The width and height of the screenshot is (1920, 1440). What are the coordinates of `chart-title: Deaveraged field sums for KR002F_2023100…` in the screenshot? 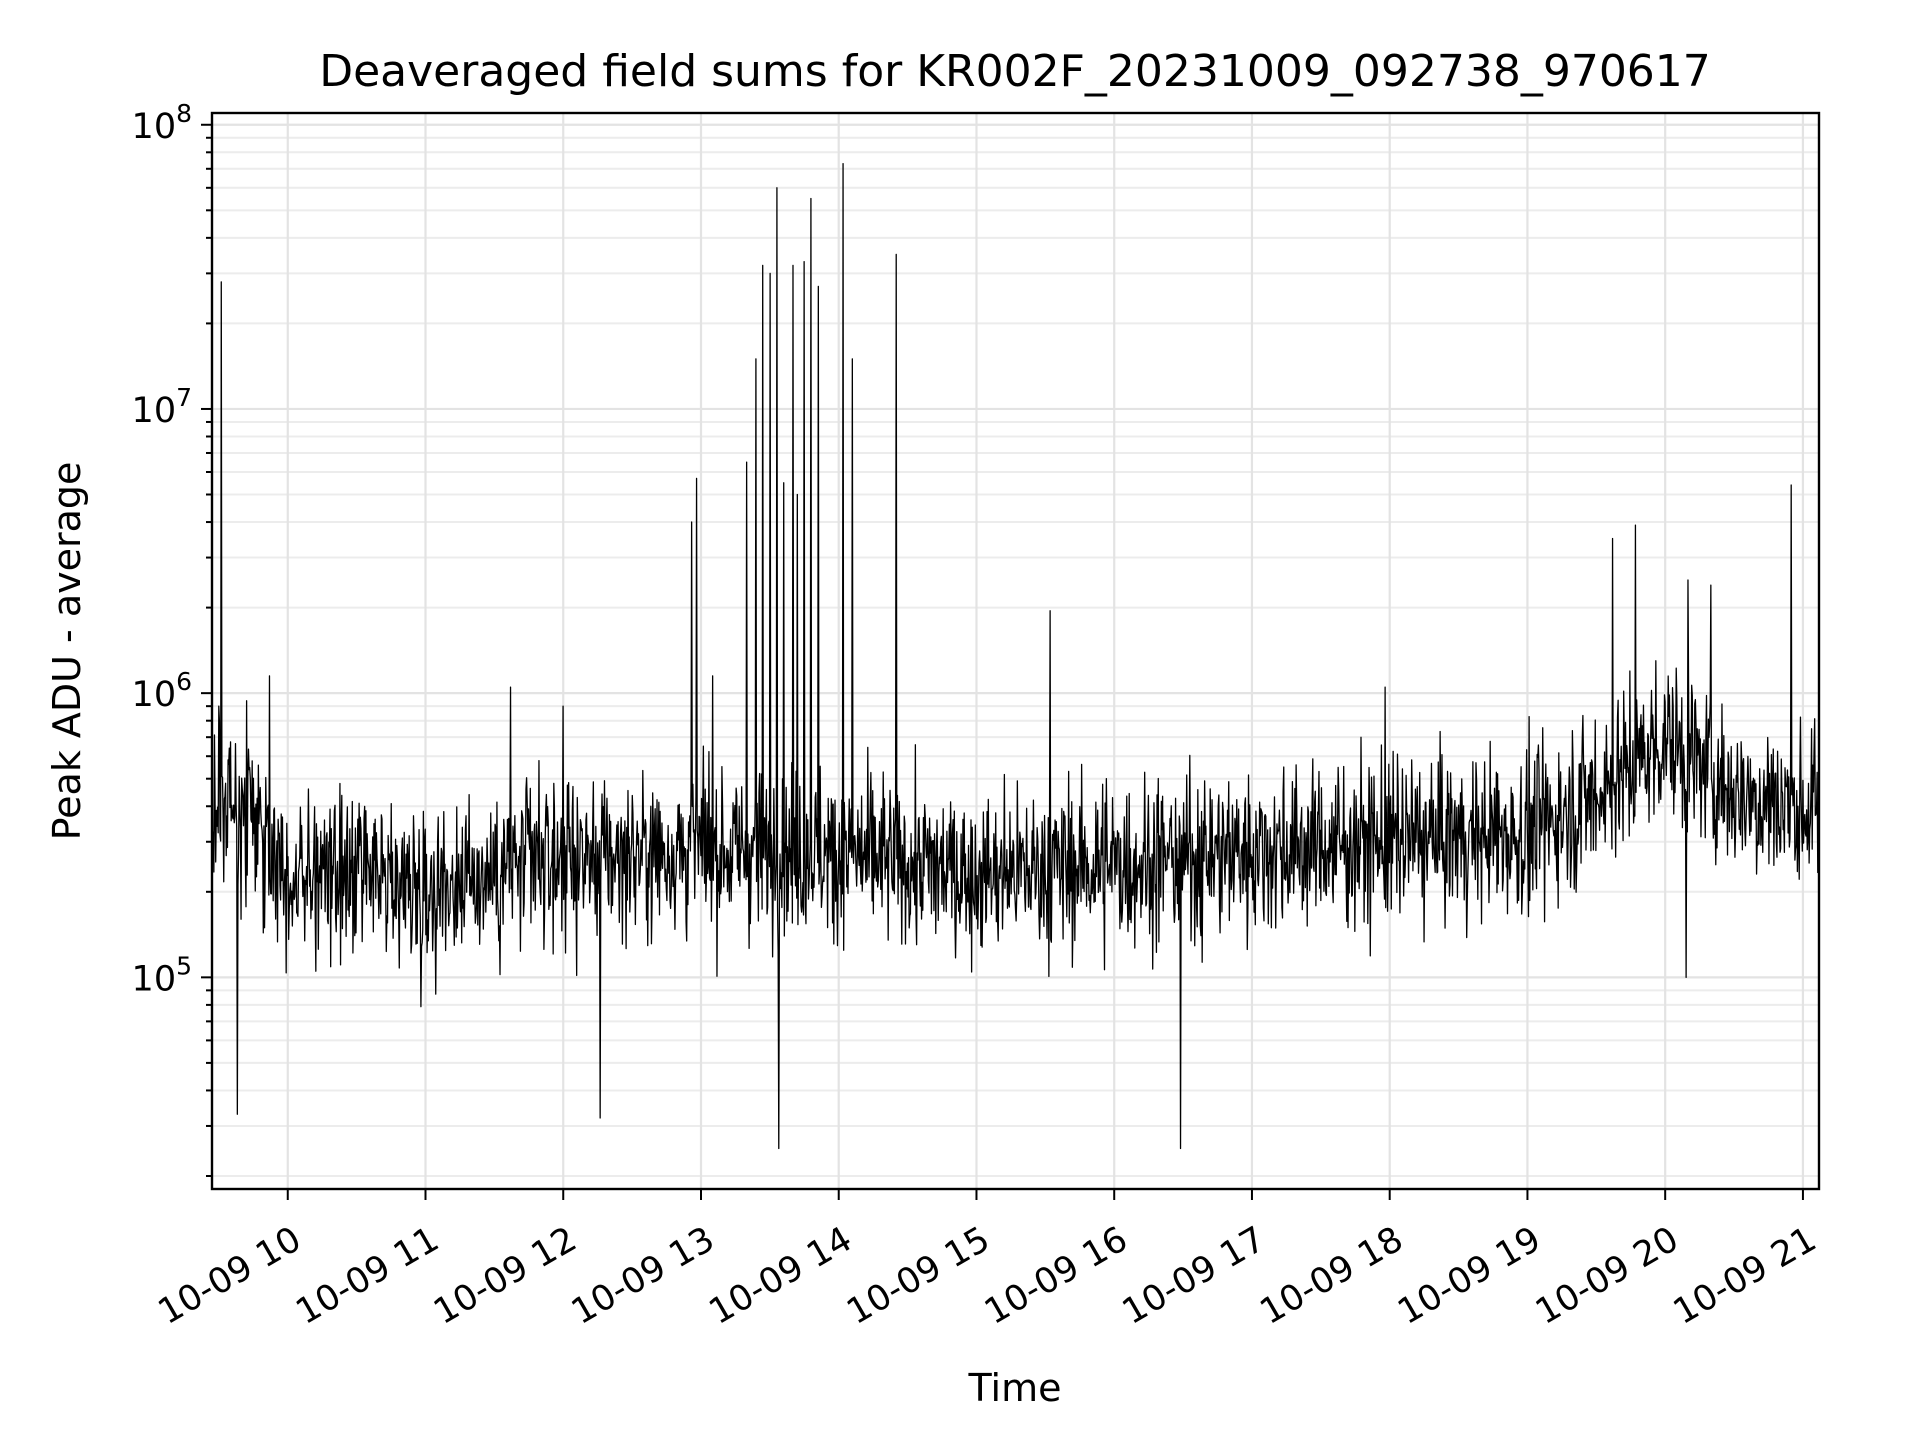 It's located at (1015, 71).